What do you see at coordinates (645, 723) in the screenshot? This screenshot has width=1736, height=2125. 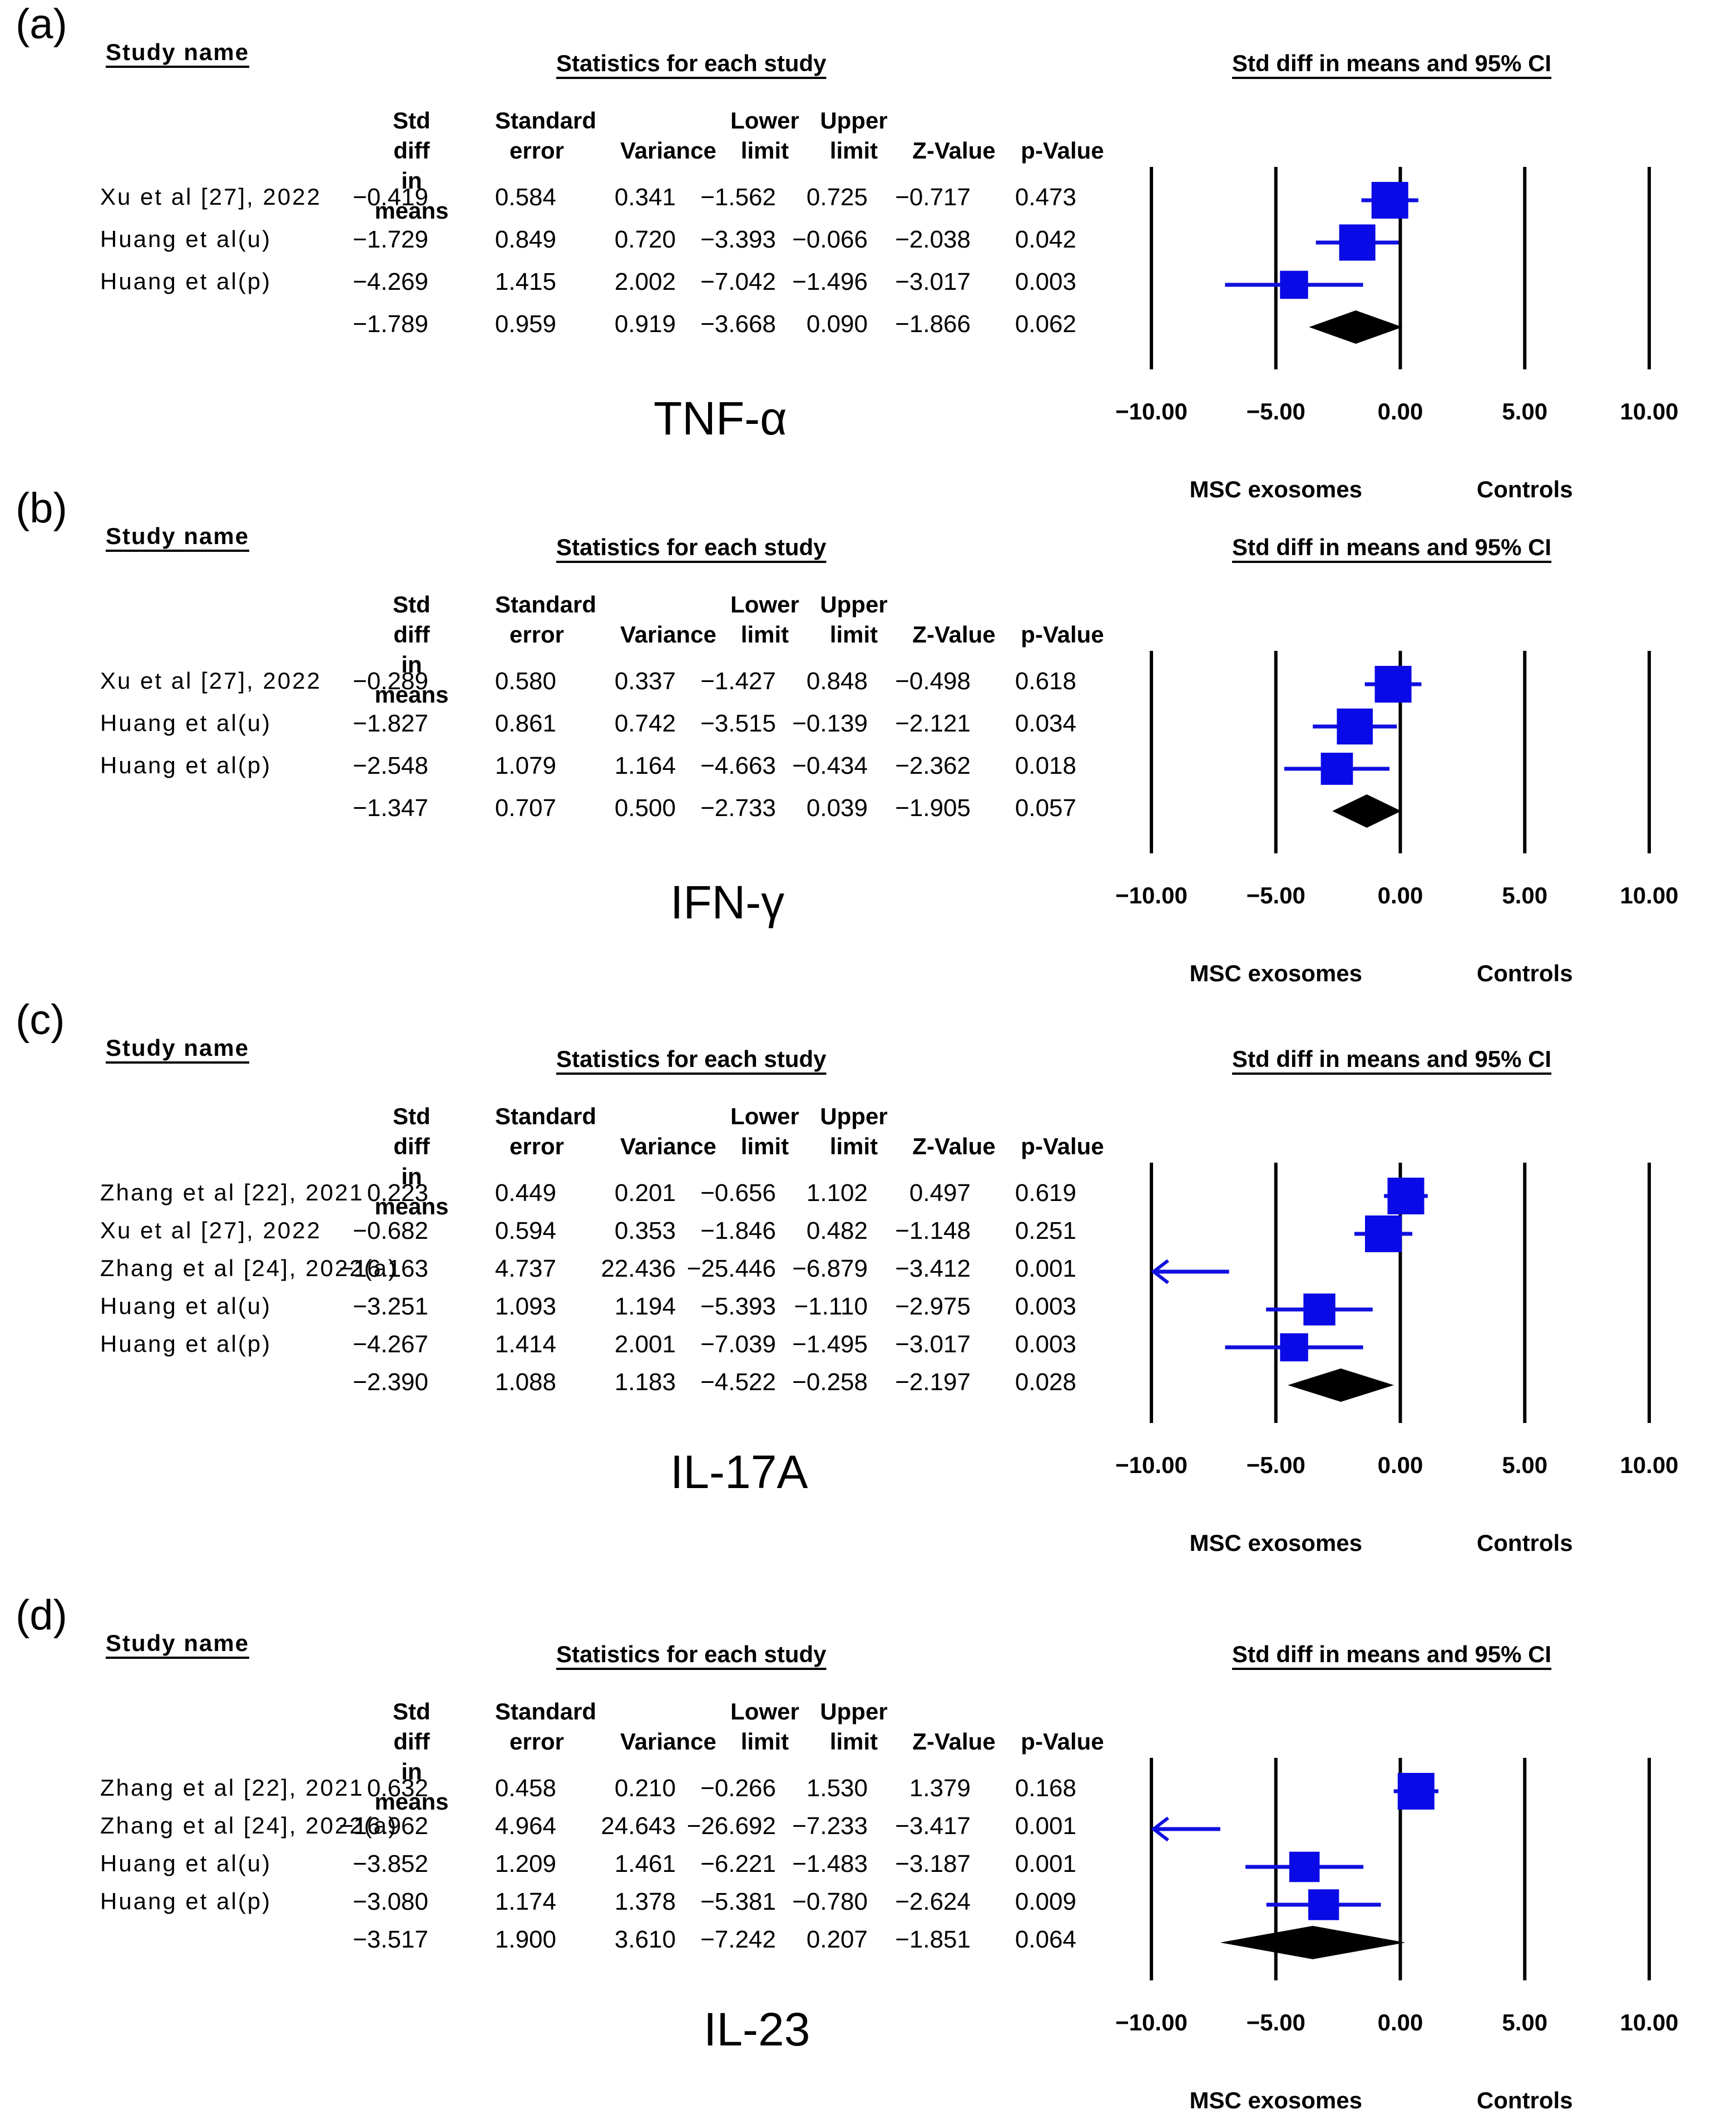 I see `variance-value: 0.742` at bounding box center [645, 723].